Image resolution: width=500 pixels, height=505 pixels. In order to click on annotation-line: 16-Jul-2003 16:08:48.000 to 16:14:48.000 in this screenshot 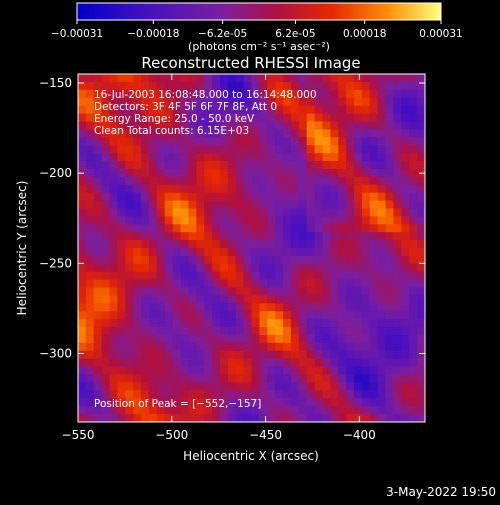, I will do `click(205, 95)`.